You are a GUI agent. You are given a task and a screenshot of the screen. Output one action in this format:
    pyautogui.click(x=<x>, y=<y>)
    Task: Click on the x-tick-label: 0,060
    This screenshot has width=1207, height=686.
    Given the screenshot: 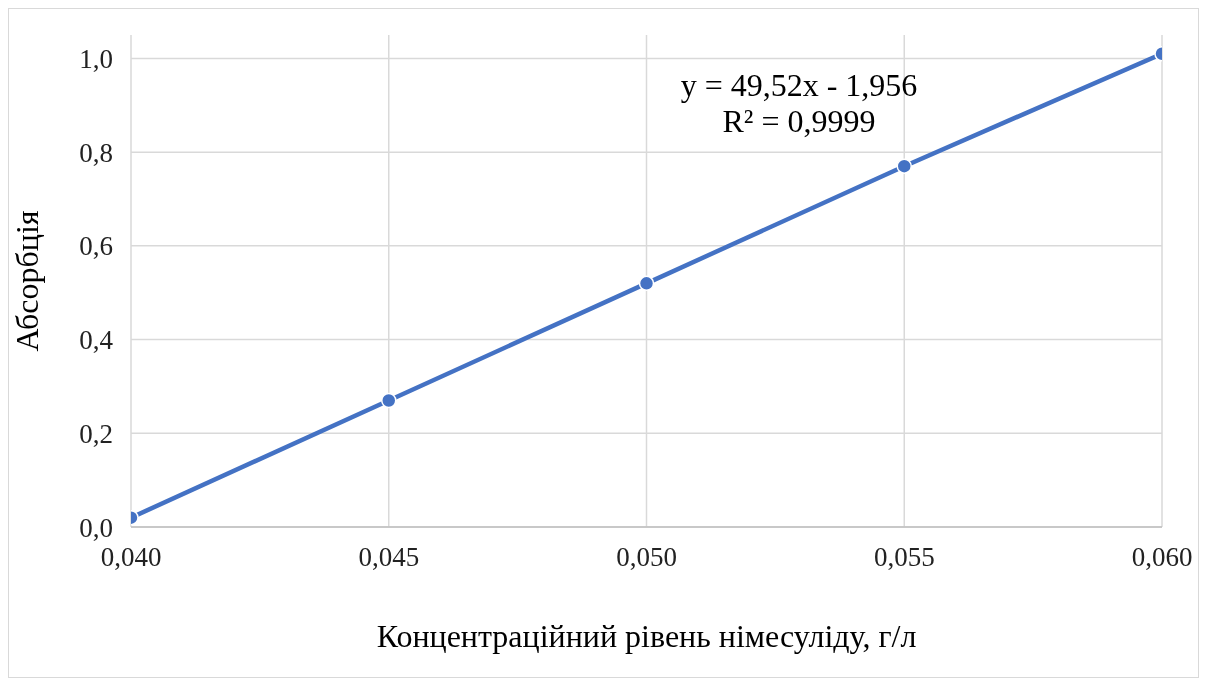 What is the action you would take?
    pyautogui.click(x=1162, y=557)
    